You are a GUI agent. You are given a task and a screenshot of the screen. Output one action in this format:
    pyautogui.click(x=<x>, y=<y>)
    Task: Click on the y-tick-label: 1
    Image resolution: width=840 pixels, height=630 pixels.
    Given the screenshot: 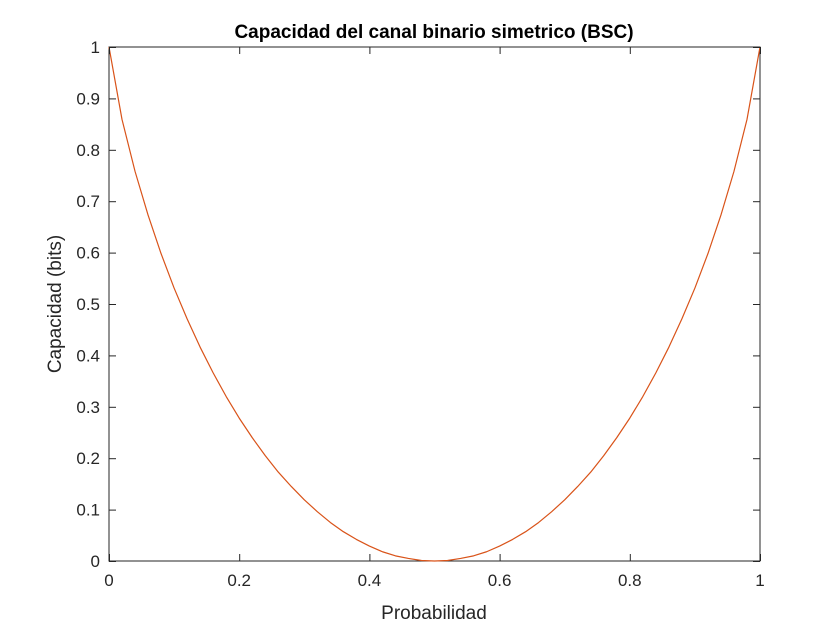 What is the action you would take?
    pyautogui.click(x=95, y=47)
    